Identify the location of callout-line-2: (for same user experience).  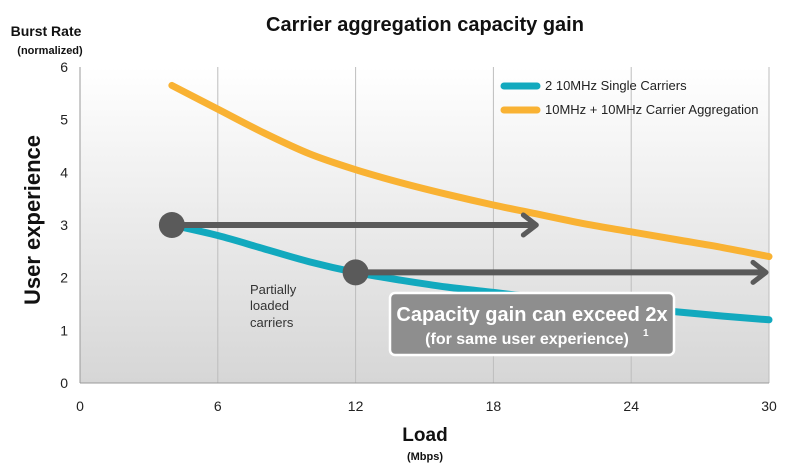
(527, 339).